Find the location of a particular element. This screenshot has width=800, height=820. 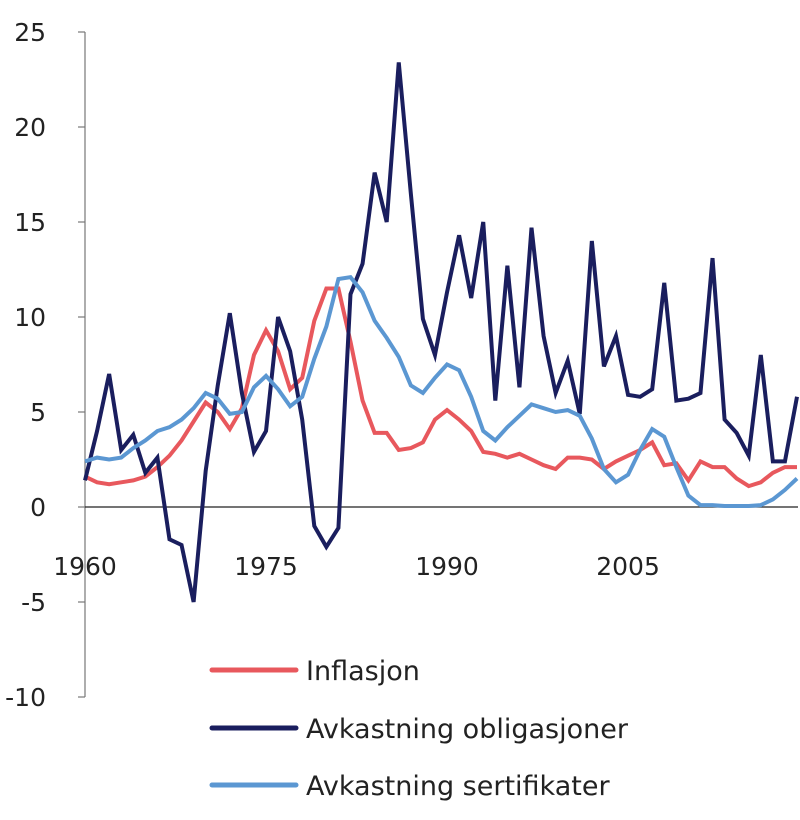

x-axis-tick-labels: 1960 1975 1990 2005 is located at coordinates (356, 566).